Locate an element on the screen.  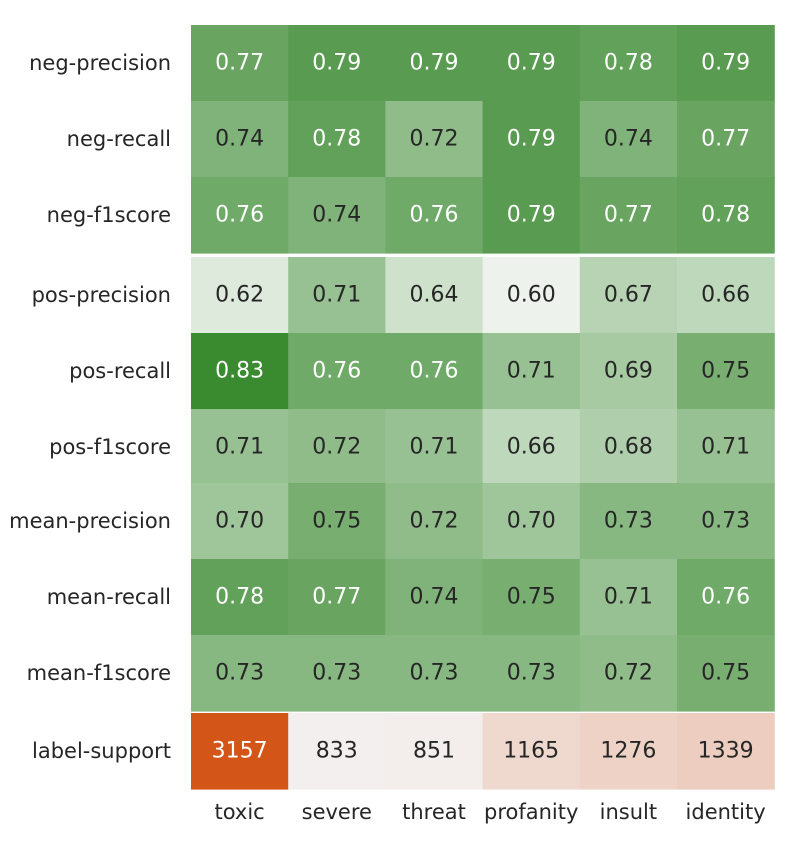
heatmap-cell-pos-recall-profanity is located at coordinates (531, 371).